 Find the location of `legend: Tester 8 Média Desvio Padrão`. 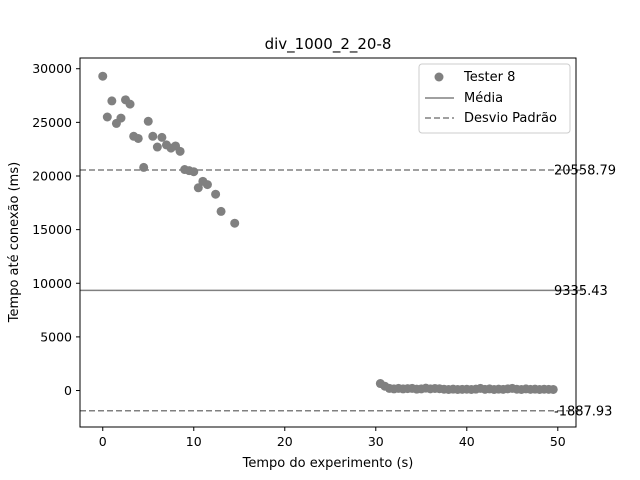

legend: Tester 8 Média Desvio Padrão is located at coordinates (494, 98).